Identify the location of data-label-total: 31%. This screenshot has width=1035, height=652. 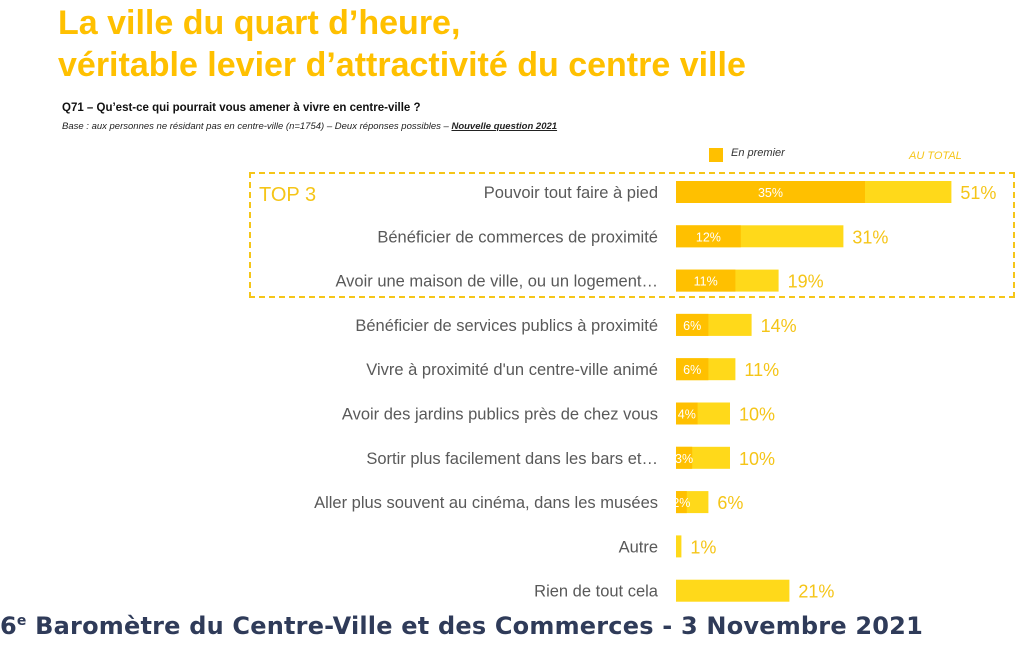
(870, 237).